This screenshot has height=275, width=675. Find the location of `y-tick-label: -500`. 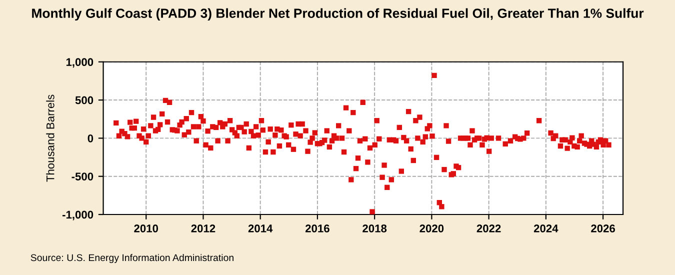

y-tick-label: -500 is located at coordinates (83, 176).